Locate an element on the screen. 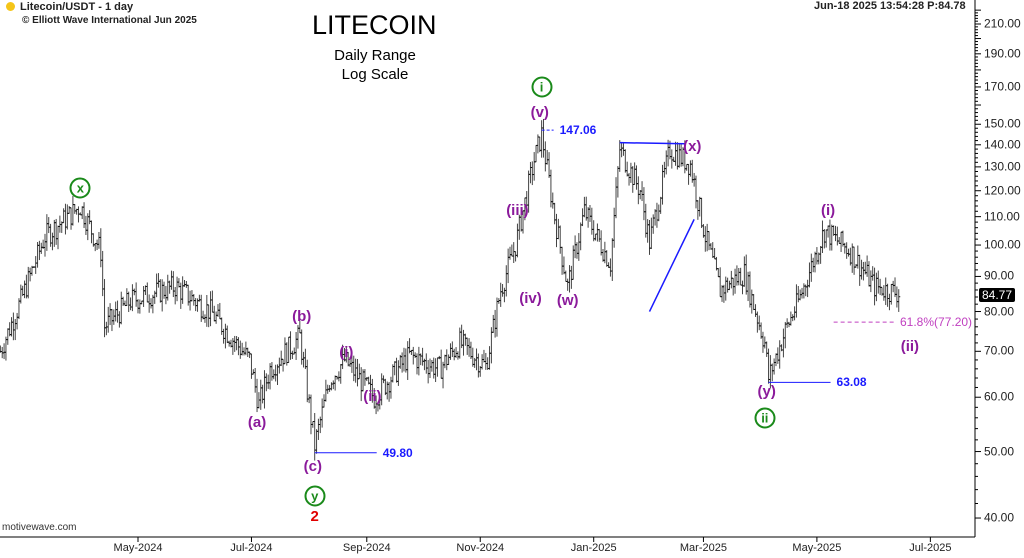 This screenshot has width=1024, height=558. symbol-dot-icon is located at coordinates (10, 6).